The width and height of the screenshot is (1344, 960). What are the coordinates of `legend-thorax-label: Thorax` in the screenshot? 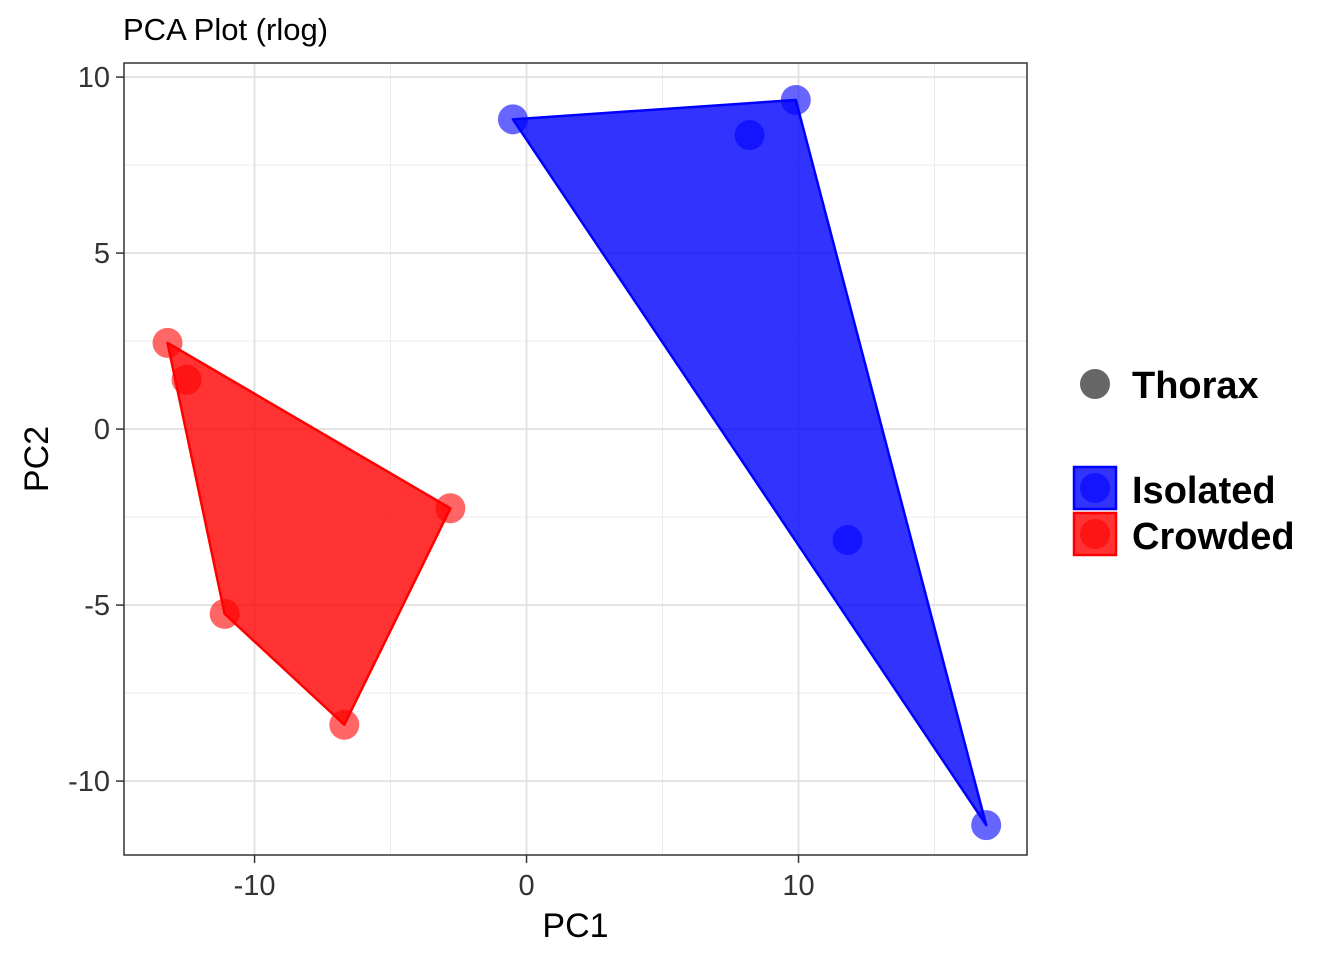 It's located at (1195, 386).